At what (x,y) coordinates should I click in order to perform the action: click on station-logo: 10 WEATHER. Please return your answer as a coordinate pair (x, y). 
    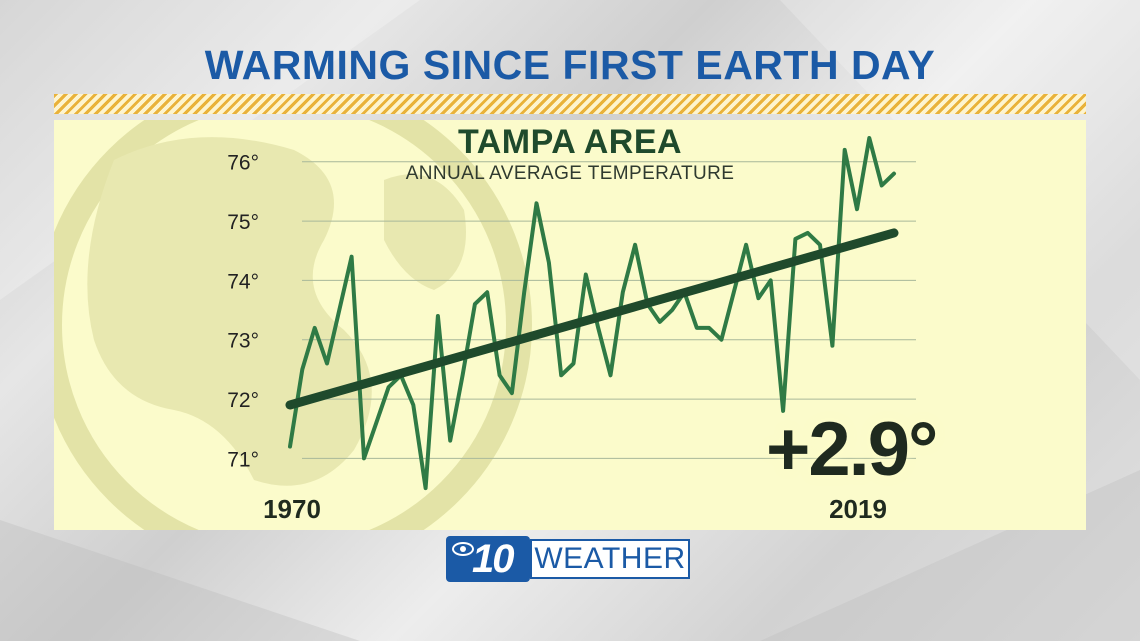
    Looking at the image, I should click on (570, 559).